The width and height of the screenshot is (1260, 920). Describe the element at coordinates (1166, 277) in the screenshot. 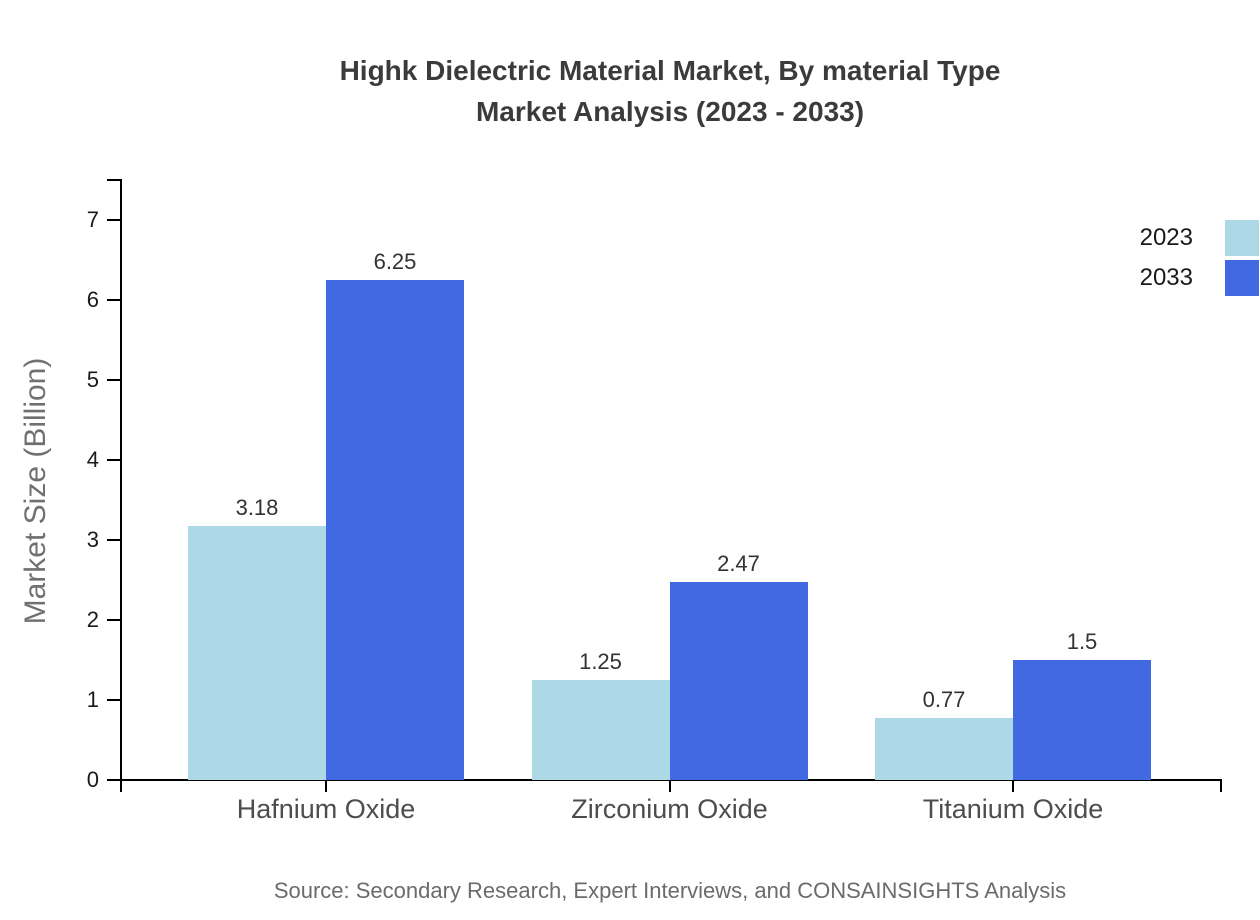

I see `legend-label: 2033` at that location.